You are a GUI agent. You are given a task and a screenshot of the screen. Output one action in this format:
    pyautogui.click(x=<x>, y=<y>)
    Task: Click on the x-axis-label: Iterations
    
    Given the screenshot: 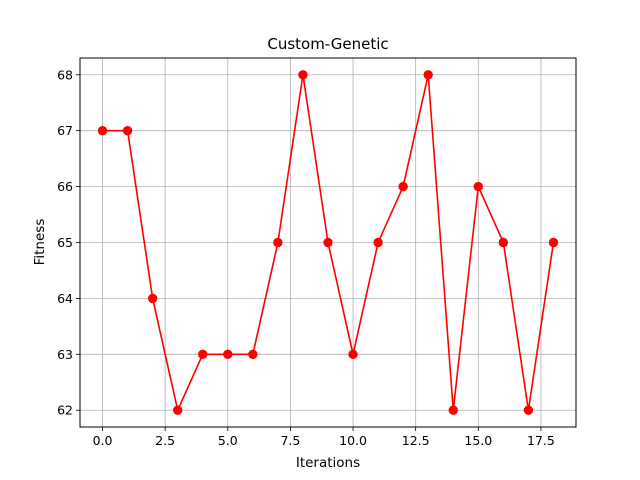 What is the action you would take?
    pyautogui.click(x=328, y=463)
    